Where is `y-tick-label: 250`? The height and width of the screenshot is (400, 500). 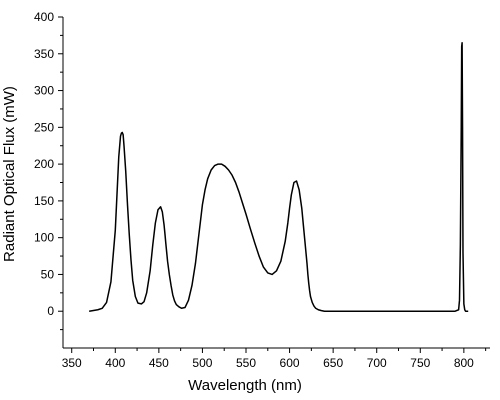
y-tick-label: 250 is located at coordinates (44, 127).